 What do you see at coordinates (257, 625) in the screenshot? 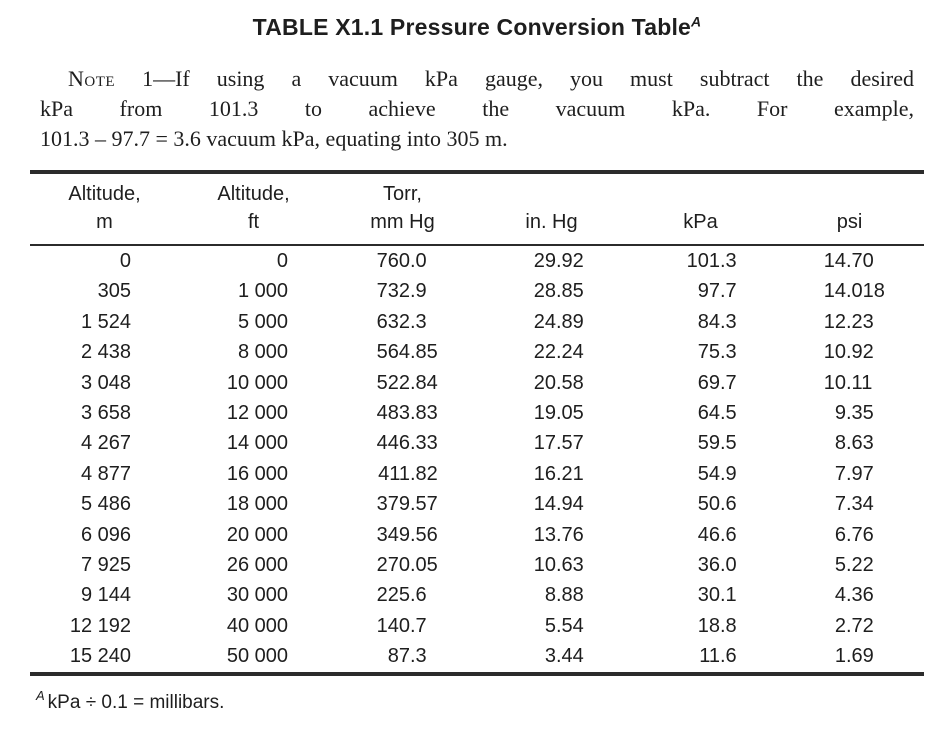
I see `table-cell: 40 000` at bounding box center [257, 625].